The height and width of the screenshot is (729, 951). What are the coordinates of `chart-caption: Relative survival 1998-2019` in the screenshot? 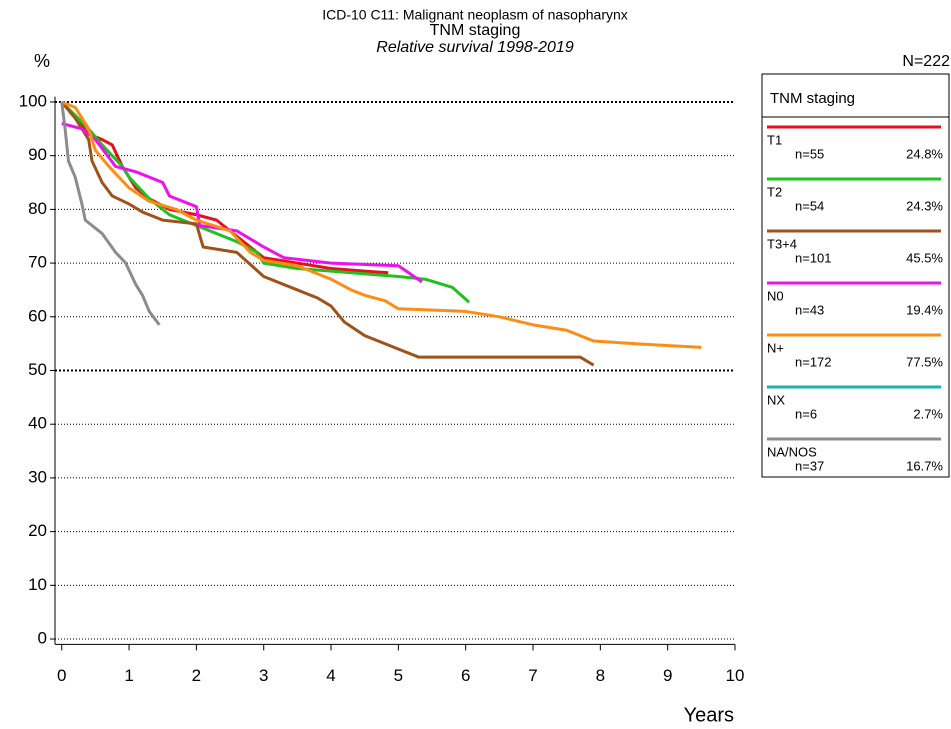 It's located at (475, 47).